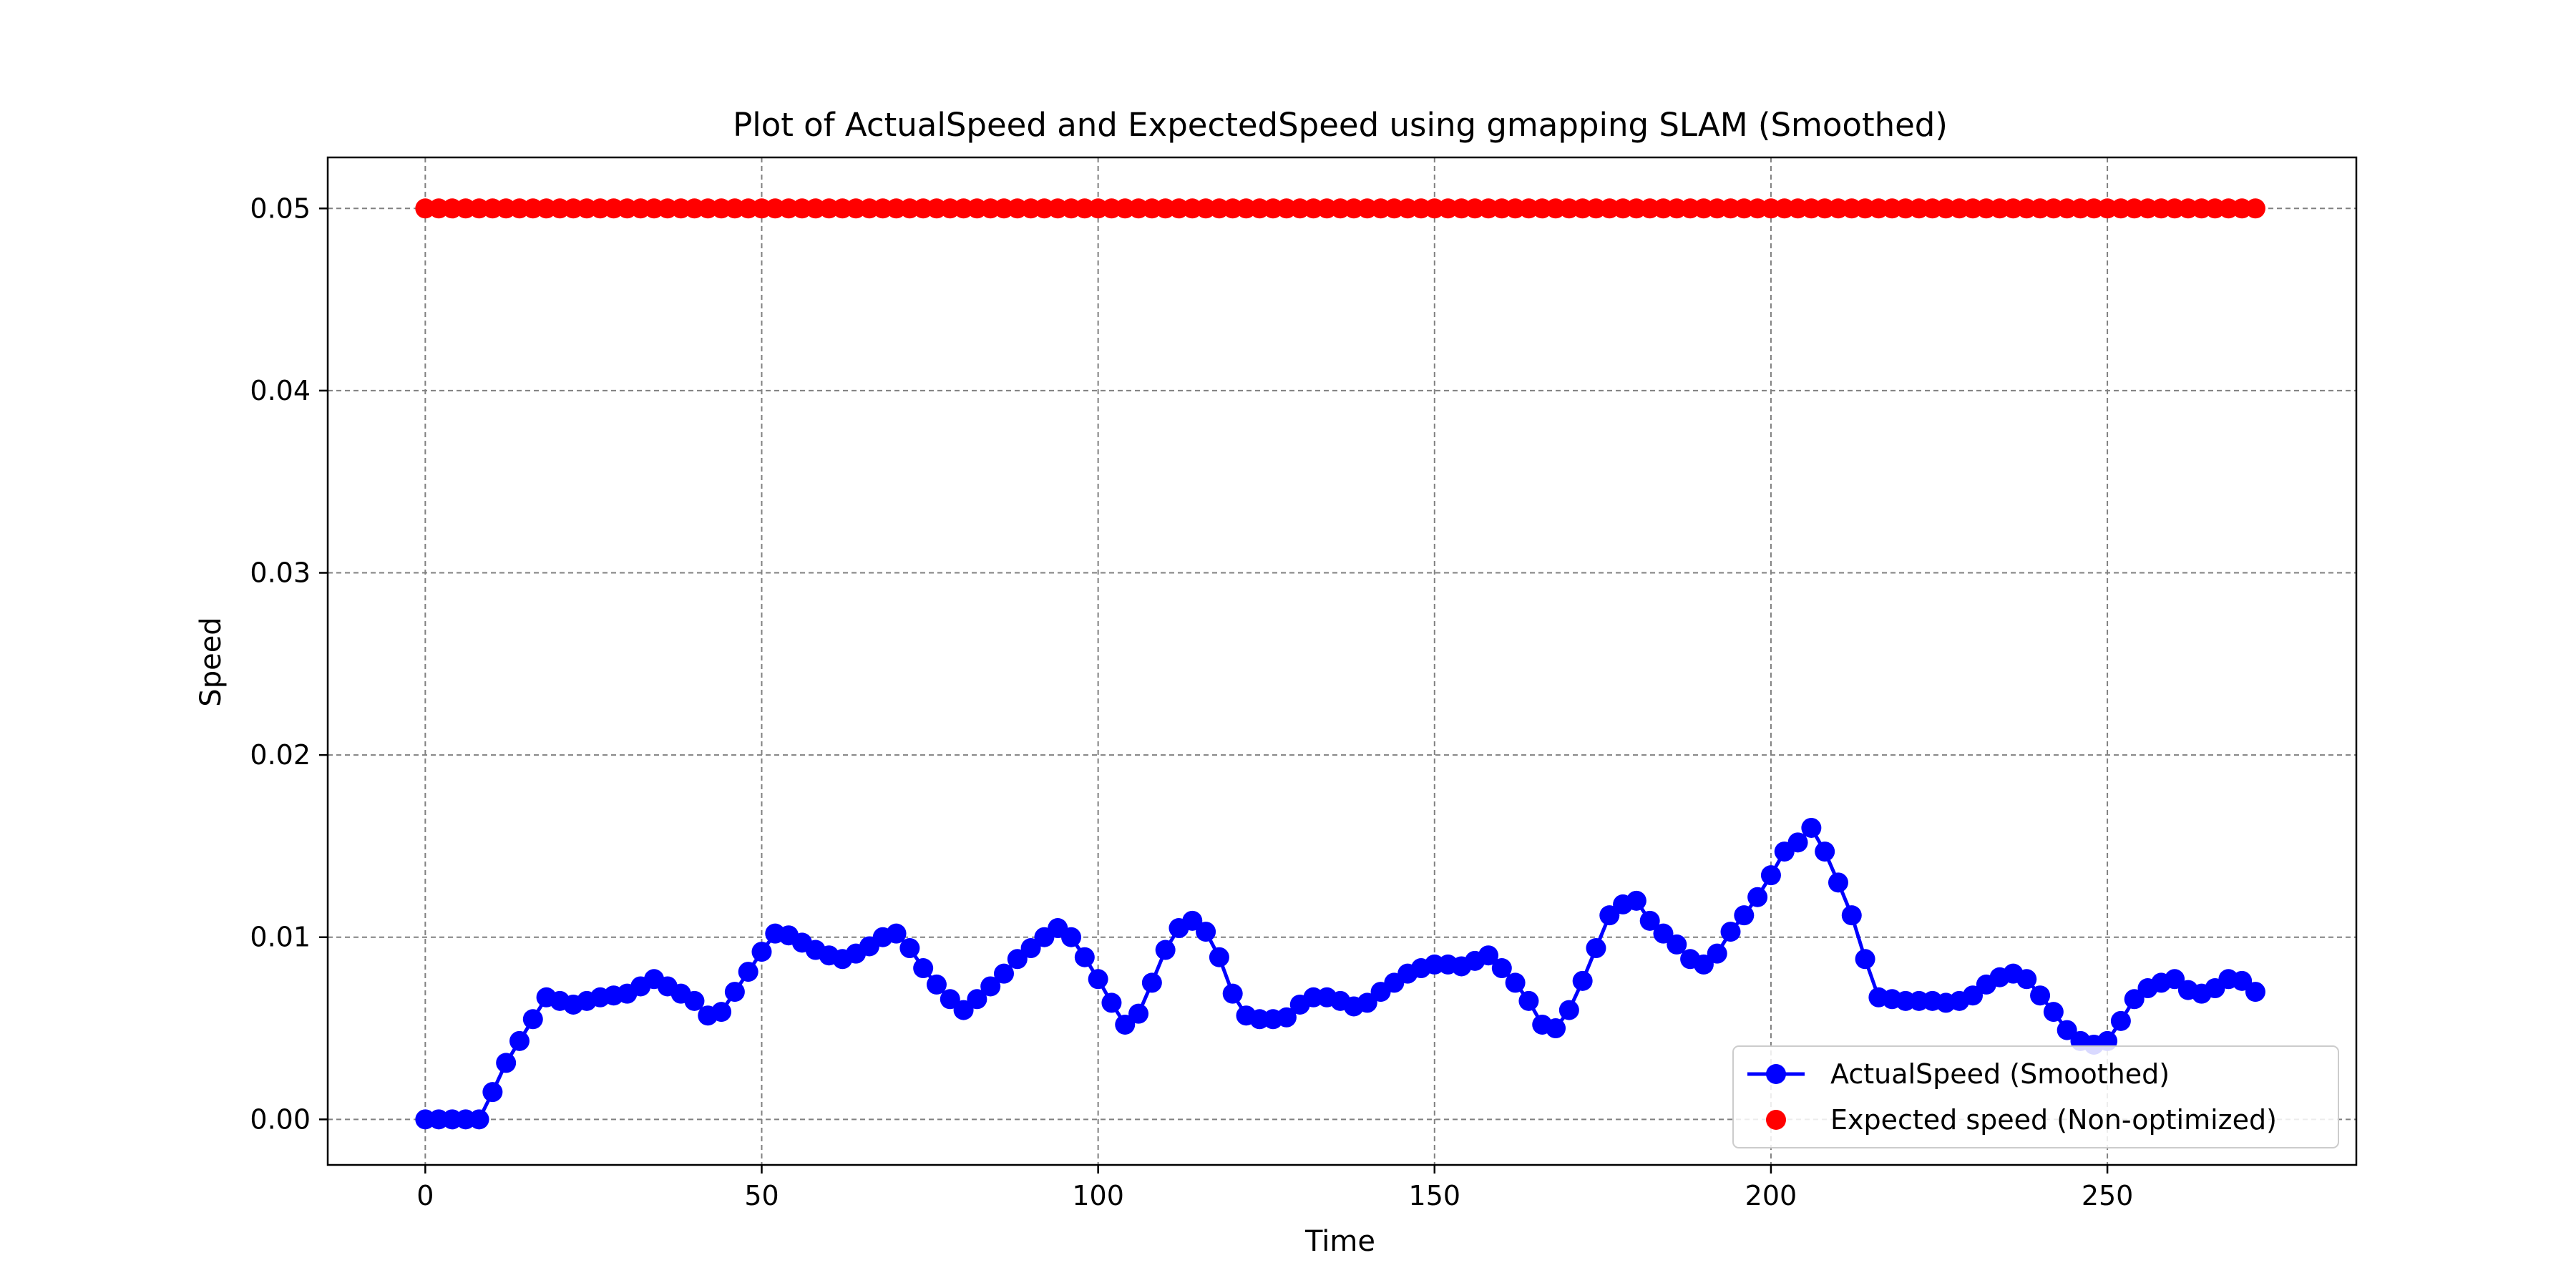 The image size is (2576, 1288). What do you see at coordinates (2108, 1195) in the screenshot?
I see `x-tick-label: 250` at bounding box center [2108, 1195].